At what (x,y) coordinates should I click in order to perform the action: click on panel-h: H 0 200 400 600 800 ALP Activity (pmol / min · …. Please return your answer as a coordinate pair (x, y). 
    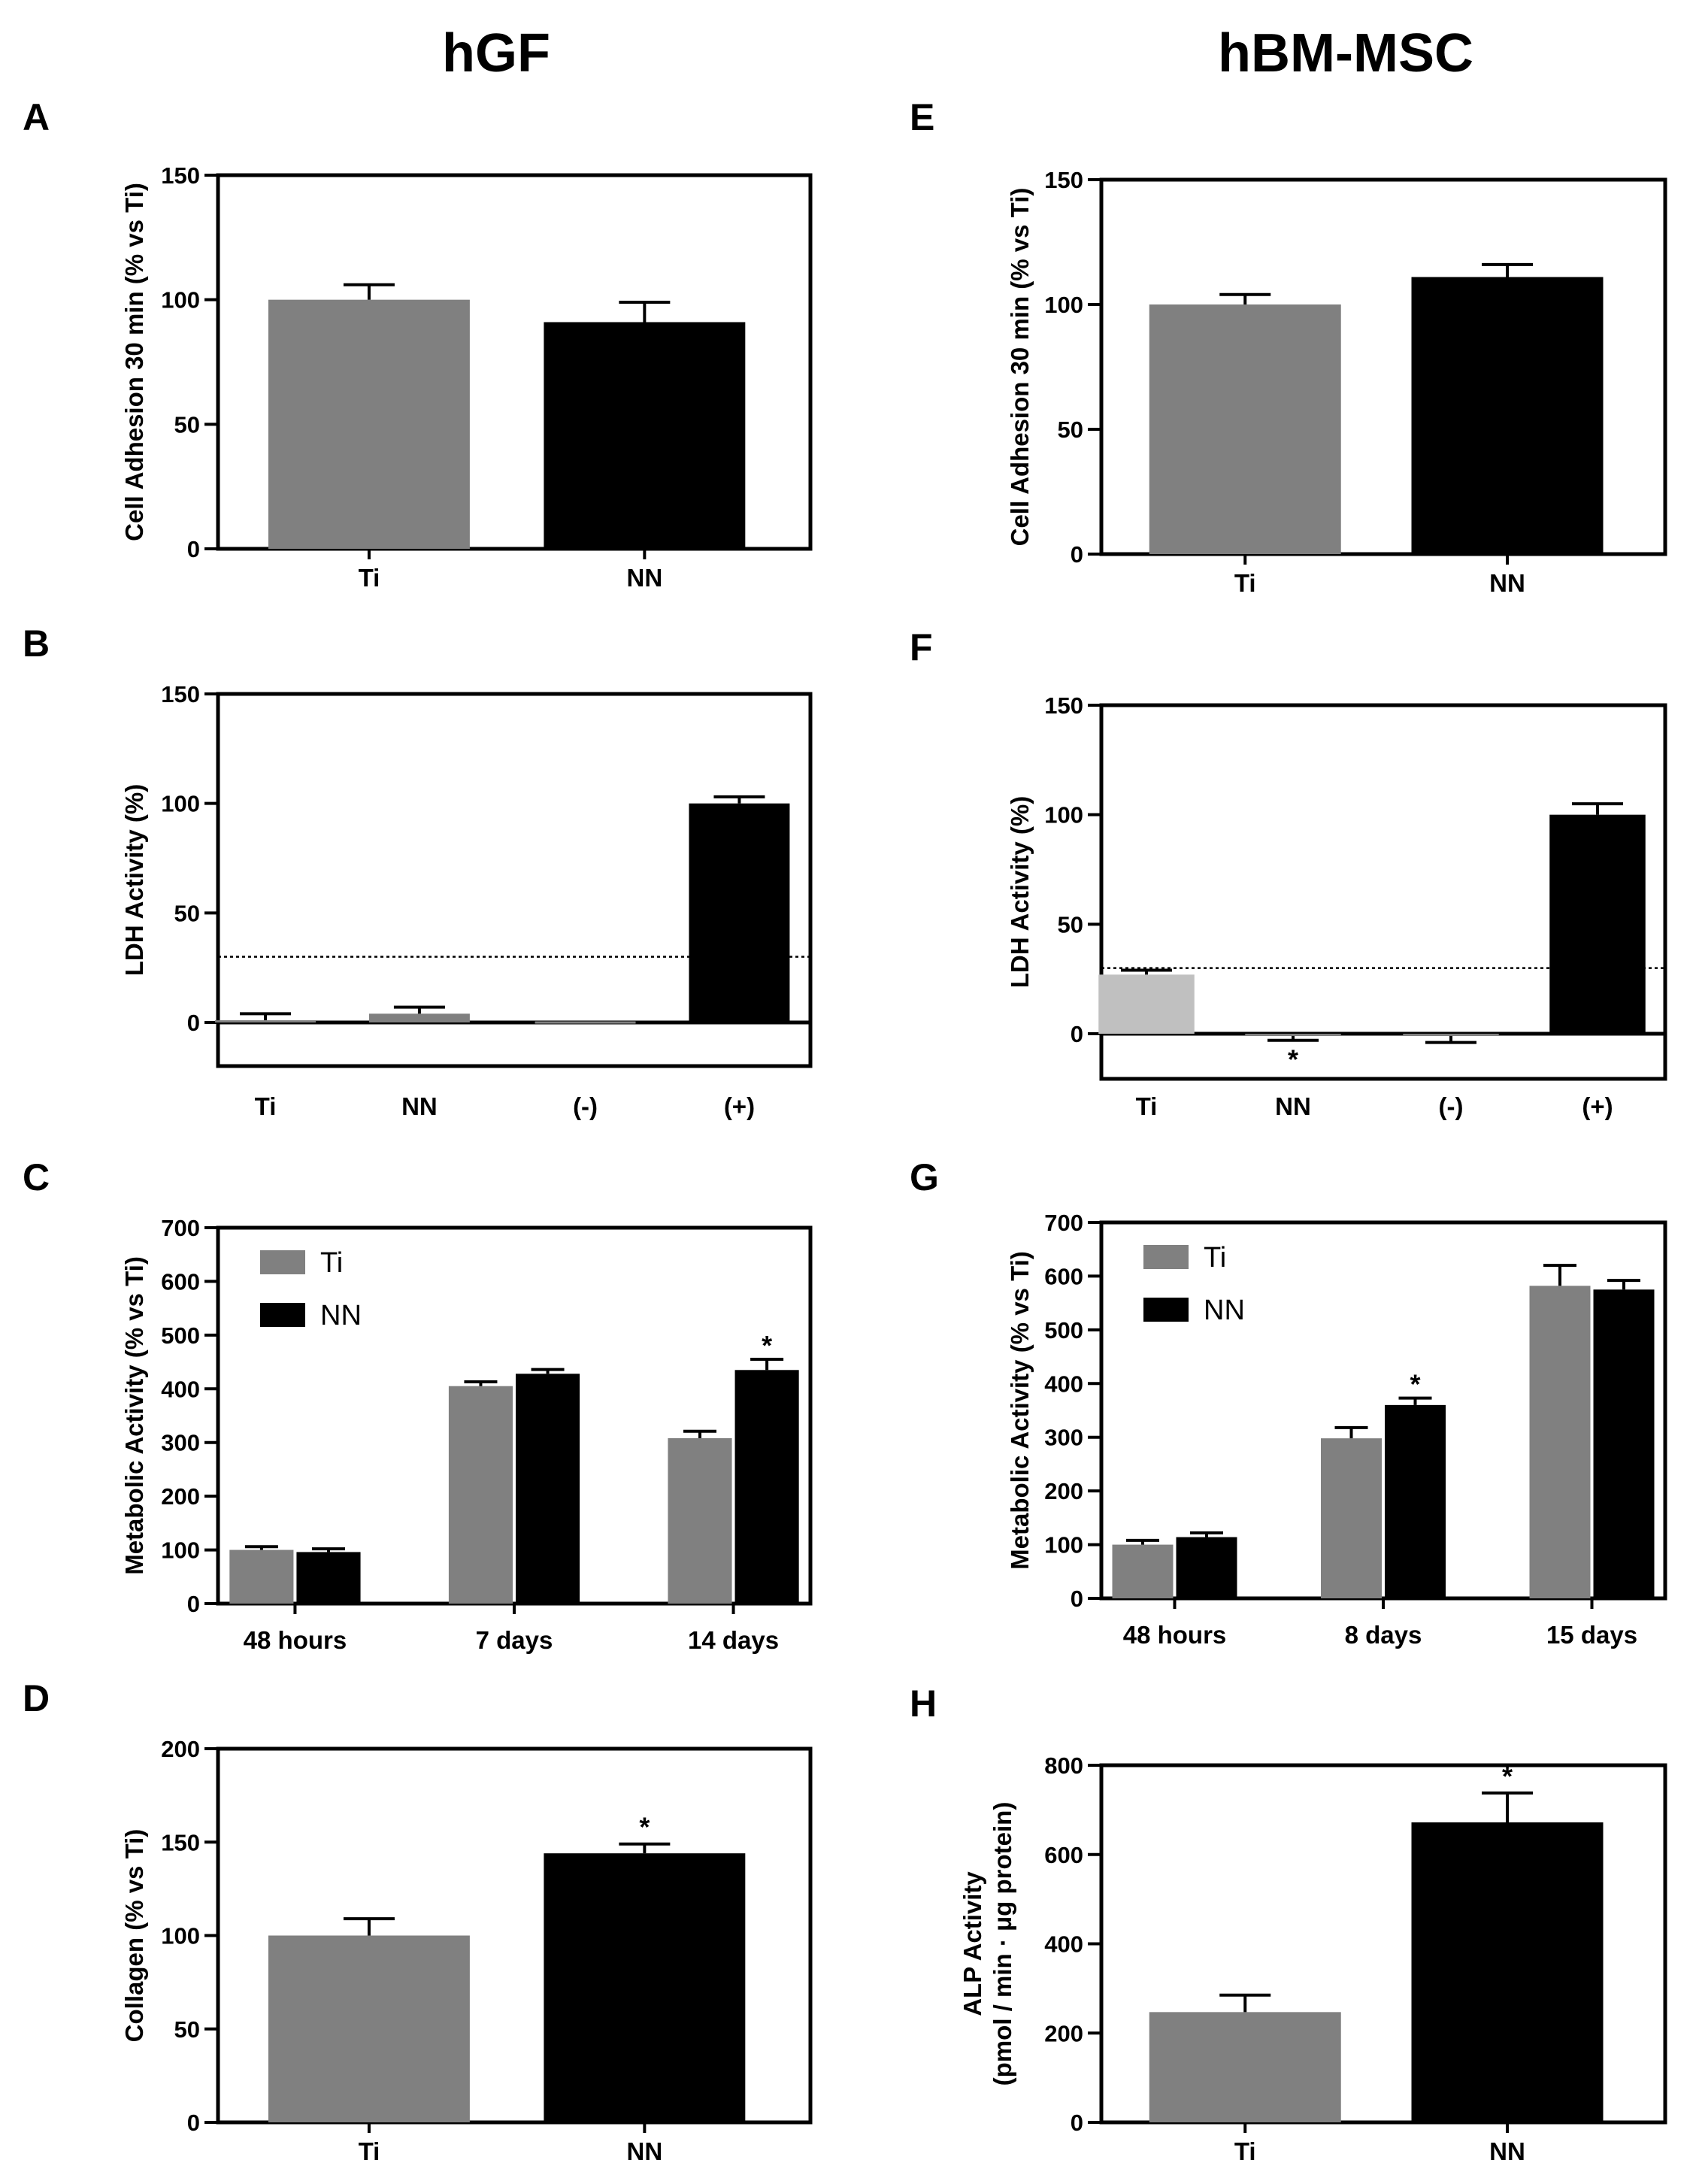
    Looking at the image, I should click on (1288, 1924).